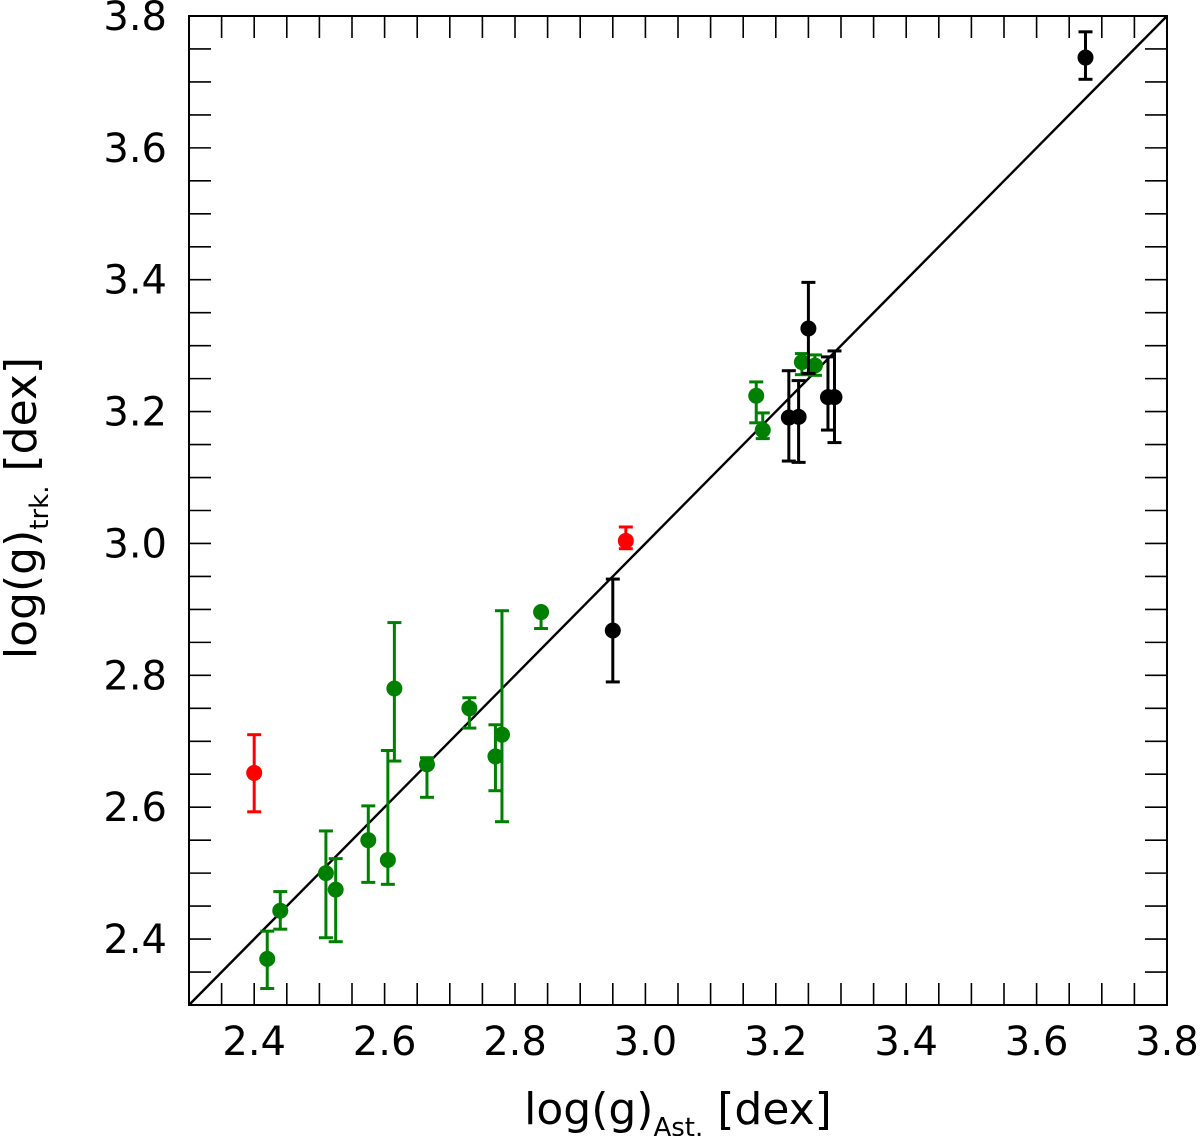 The width and height of the screenshot is (1200, 1136). I want to click on x-tick-label: 3.6, so click(1037, 1042).